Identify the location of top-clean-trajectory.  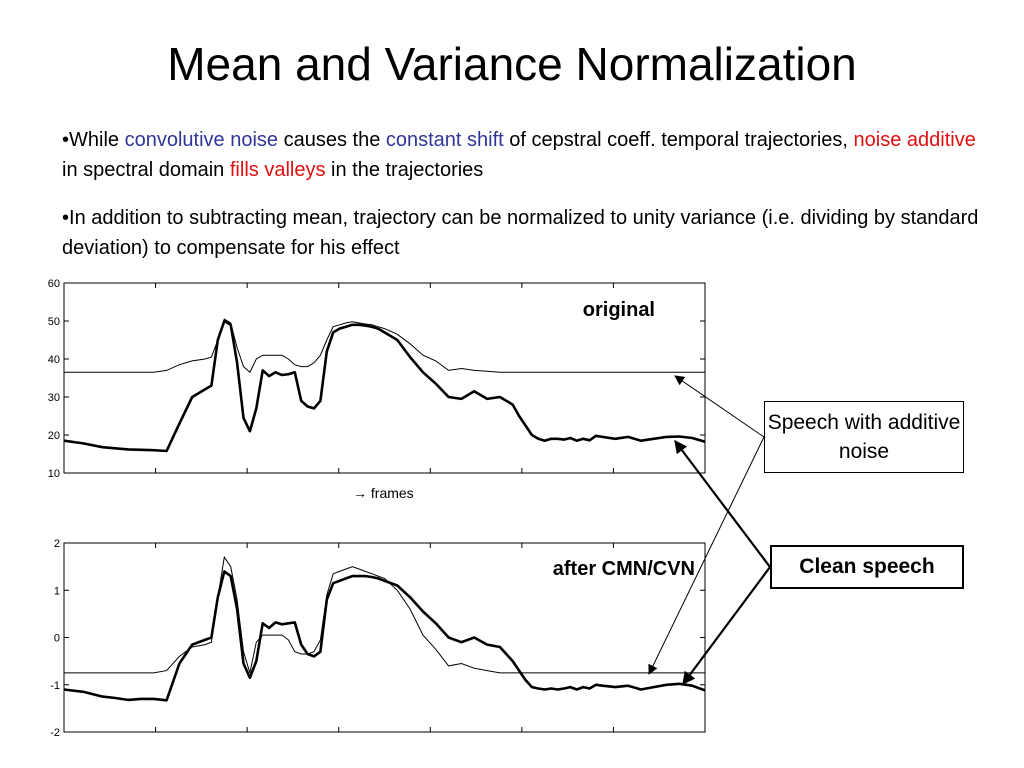
(384, 386).